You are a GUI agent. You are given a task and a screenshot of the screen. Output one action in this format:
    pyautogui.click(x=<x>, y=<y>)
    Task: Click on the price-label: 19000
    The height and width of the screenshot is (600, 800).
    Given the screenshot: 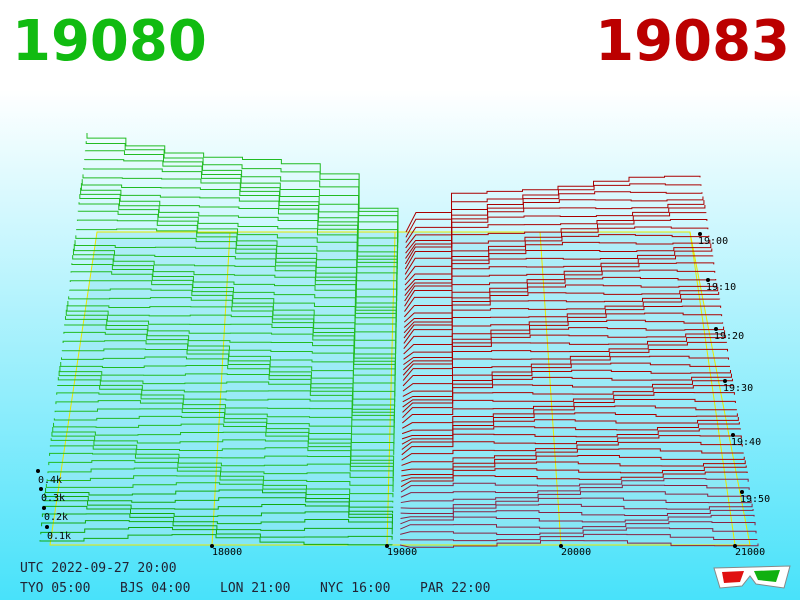 What is the action you would take?
    pyautogui.click(x=402, y=552)
    